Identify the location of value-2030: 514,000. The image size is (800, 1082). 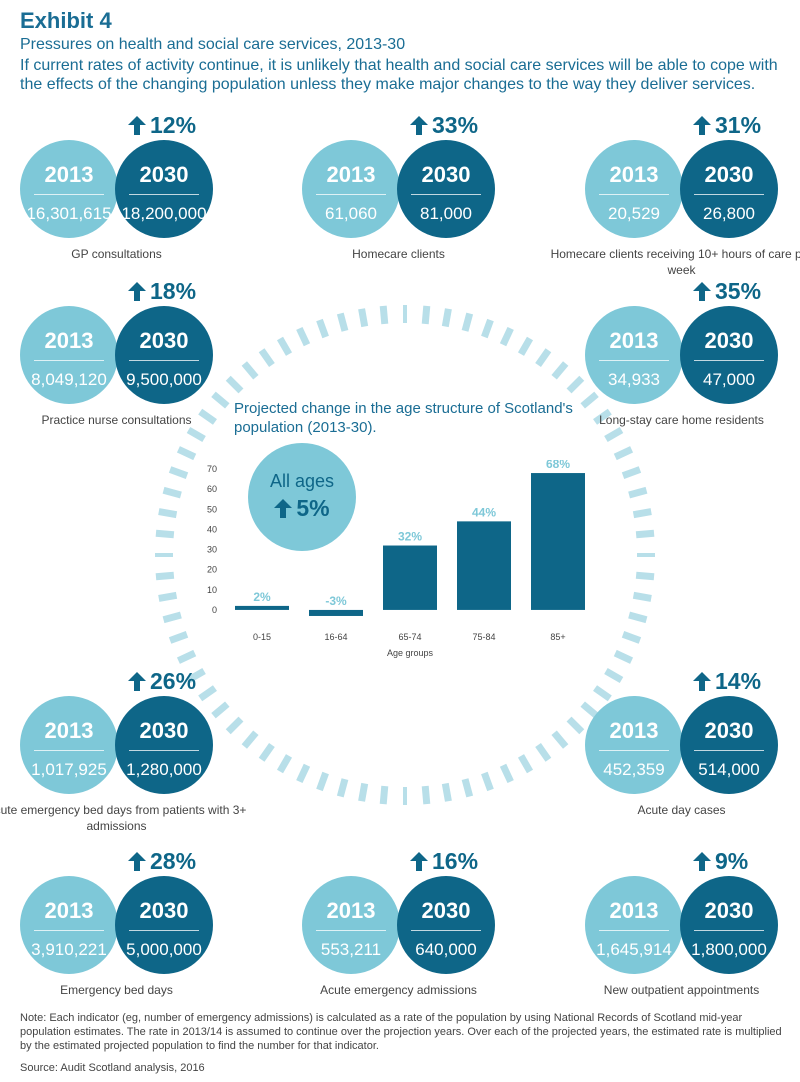
(729, 769).